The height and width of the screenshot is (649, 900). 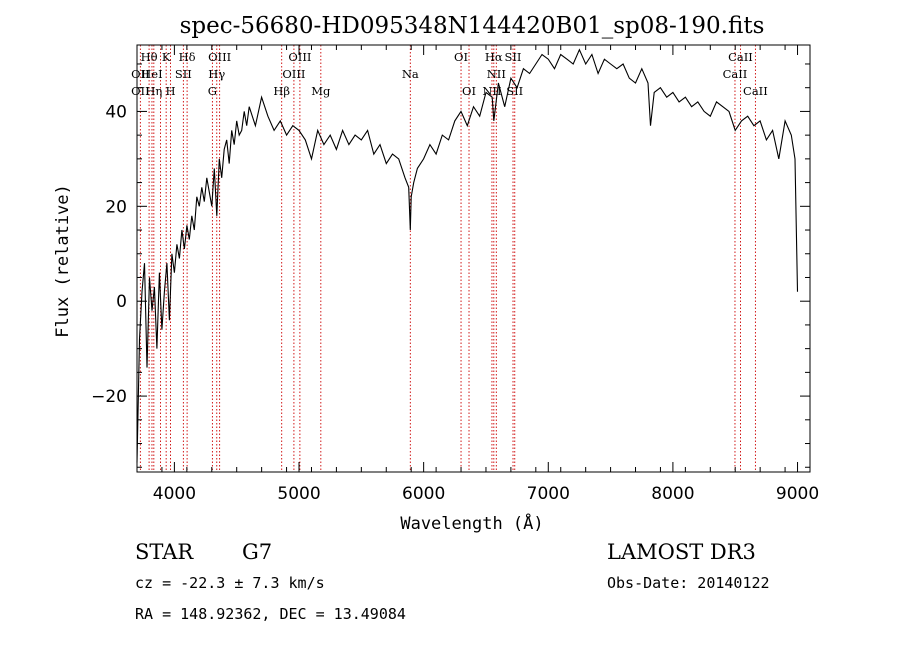 I want to click on line-label: Hη, so click(x=153, y=91).